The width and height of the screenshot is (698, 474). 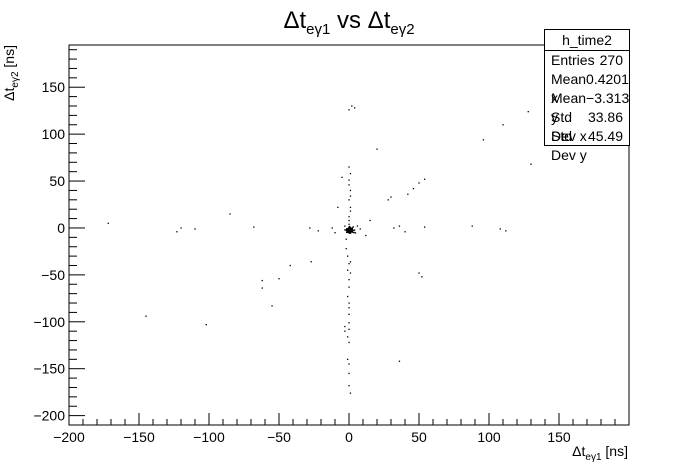 I want to click on chart-title-sub2: eγ2, so click(x=402, y=29).